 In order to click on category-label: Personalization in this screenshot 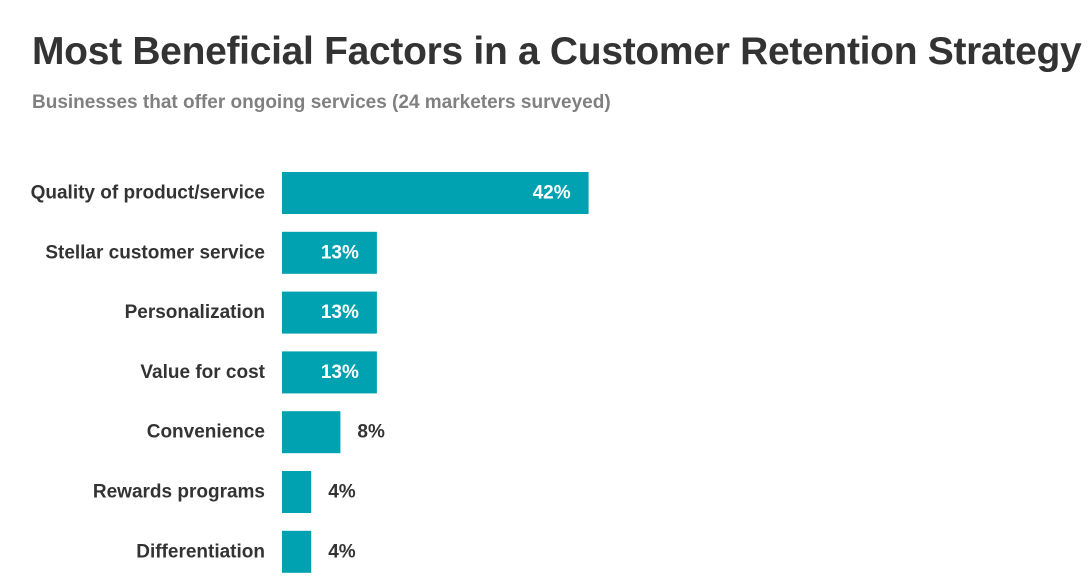, I will do `click(195, 312)`.